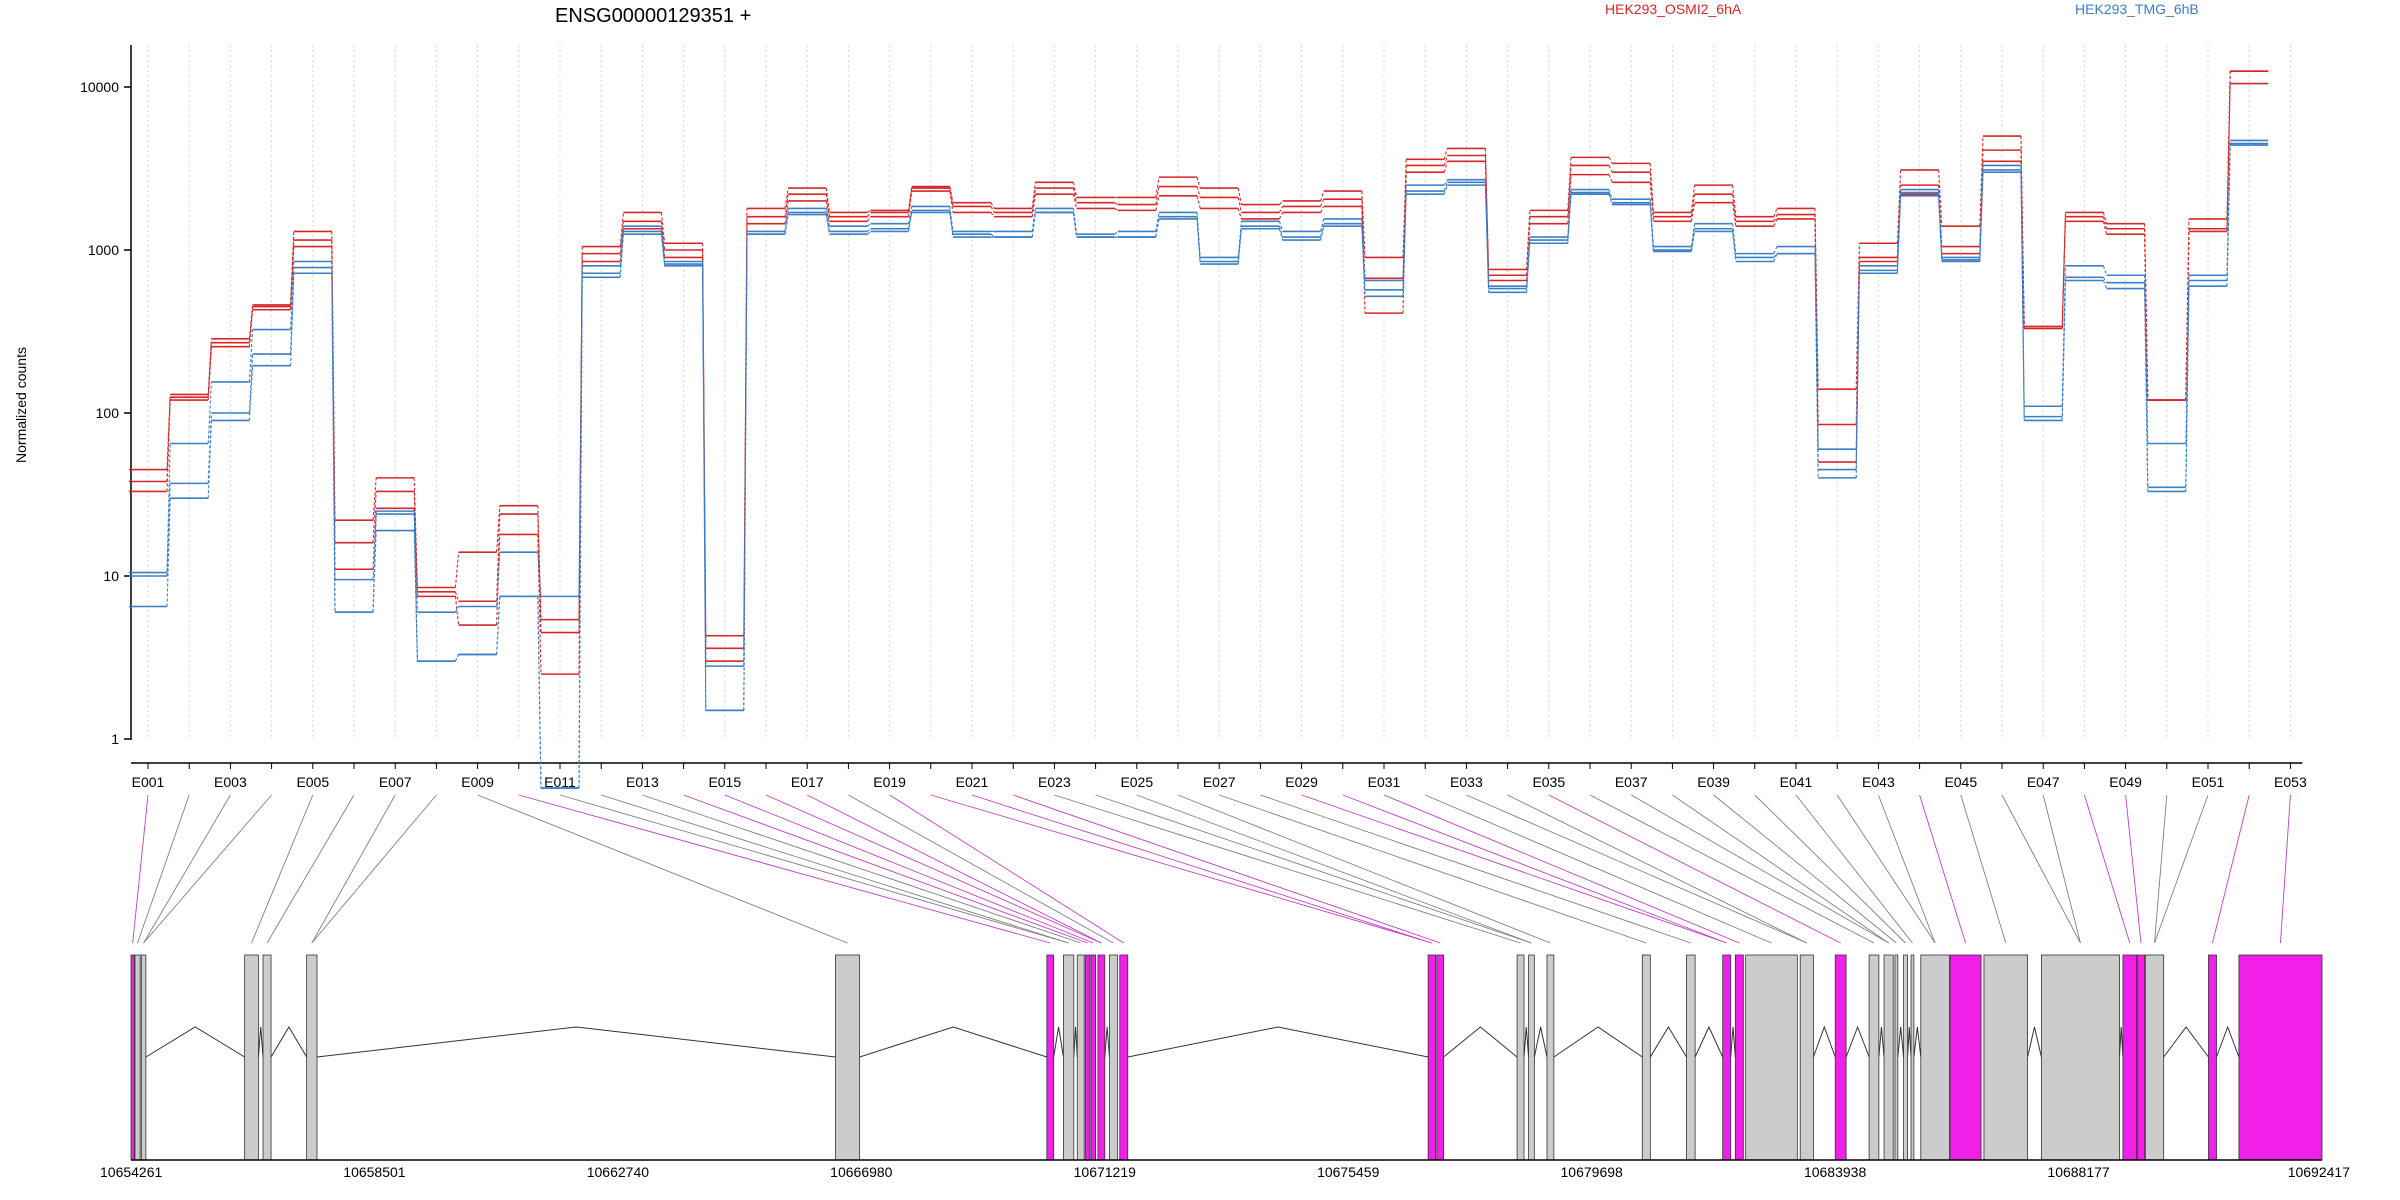 This screenshot has height=1200, width=2400. I want to click on x-tick-label: E039, so click(1713, 782).